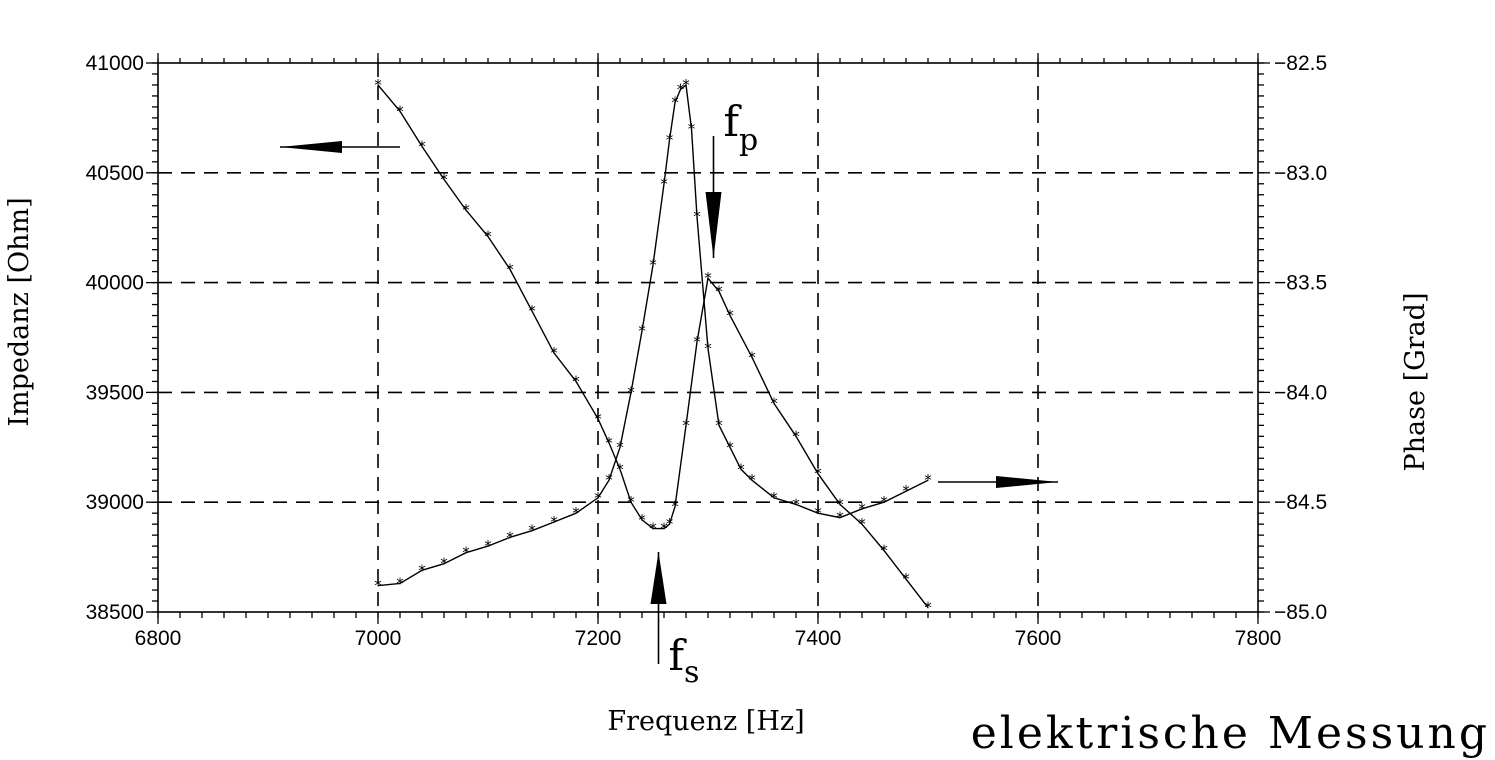  What do you see at coordinates (691, 672) in the screenshot?
I see `fs-subscript: s` at bounding box center [691, 672].